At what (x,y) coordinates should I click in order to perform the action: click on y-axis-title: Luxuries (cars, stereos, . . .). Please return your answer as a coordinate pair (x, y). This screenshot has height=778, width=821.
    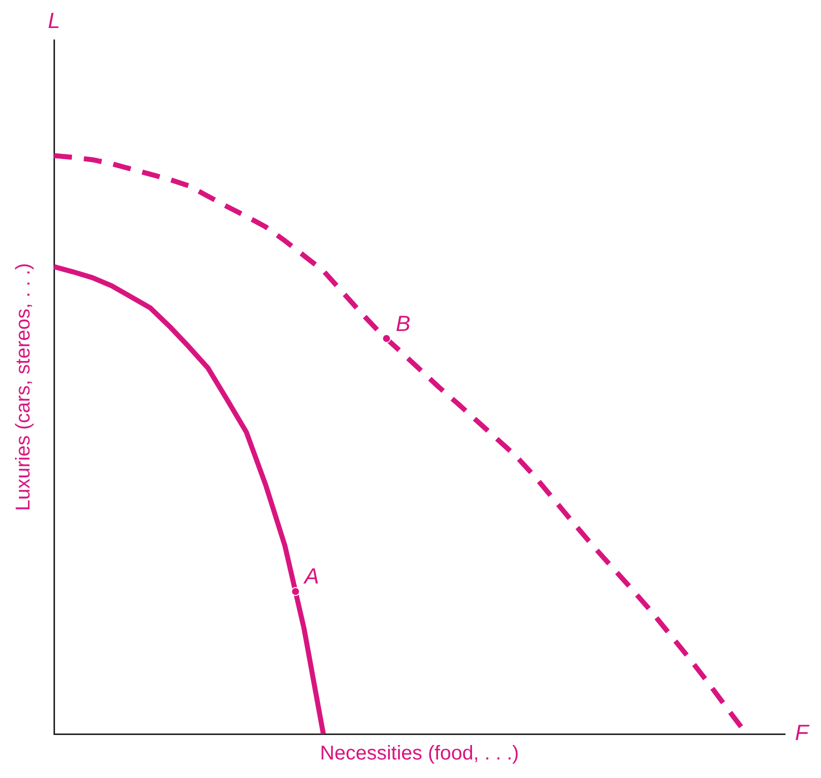
    Looking at the image, I should click on (23, 387).